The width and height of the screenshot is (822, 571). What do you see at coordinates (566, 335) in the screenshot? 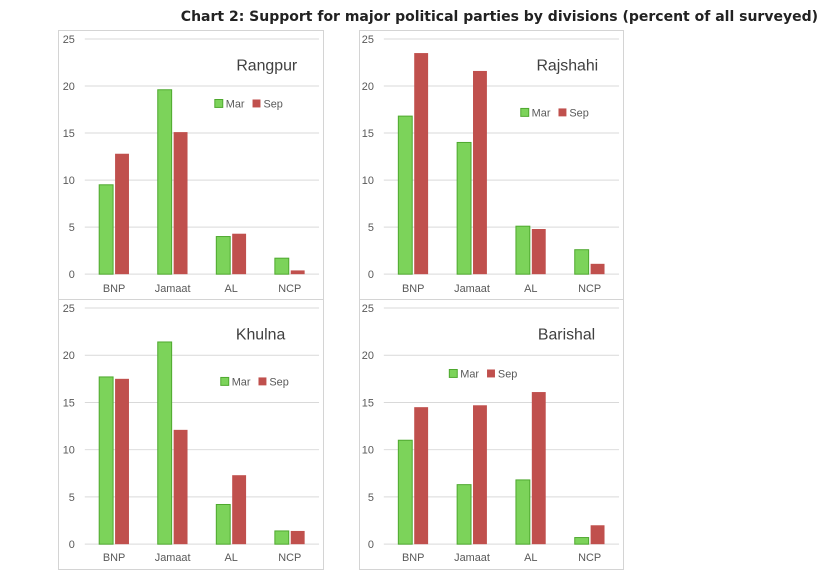
I see `panel-title: Barishal` at bounding box center [566, 335].